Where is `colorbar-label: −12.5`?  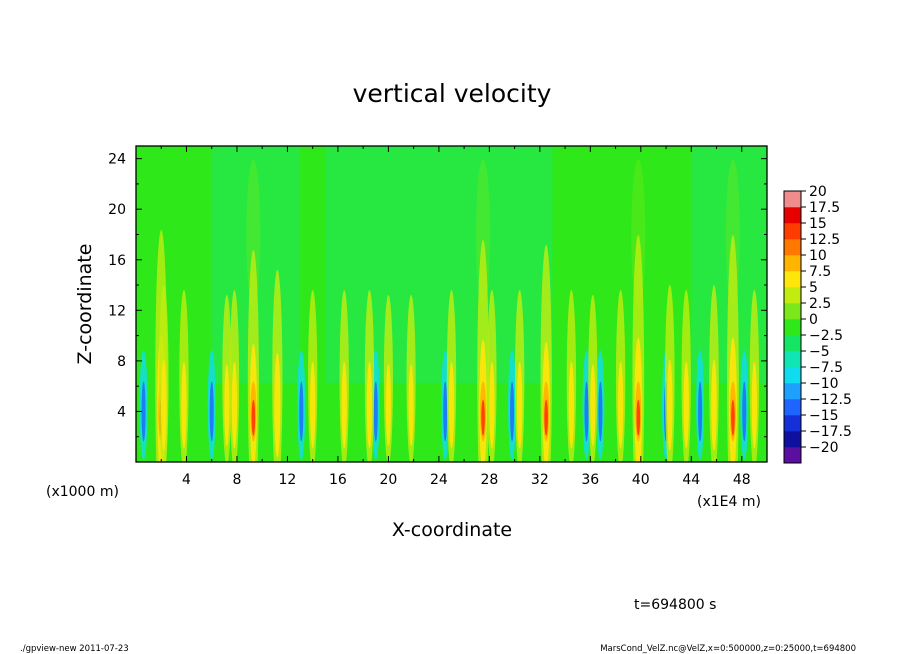 colorbar-label: −12.5 is located at coordinates (830, 400).